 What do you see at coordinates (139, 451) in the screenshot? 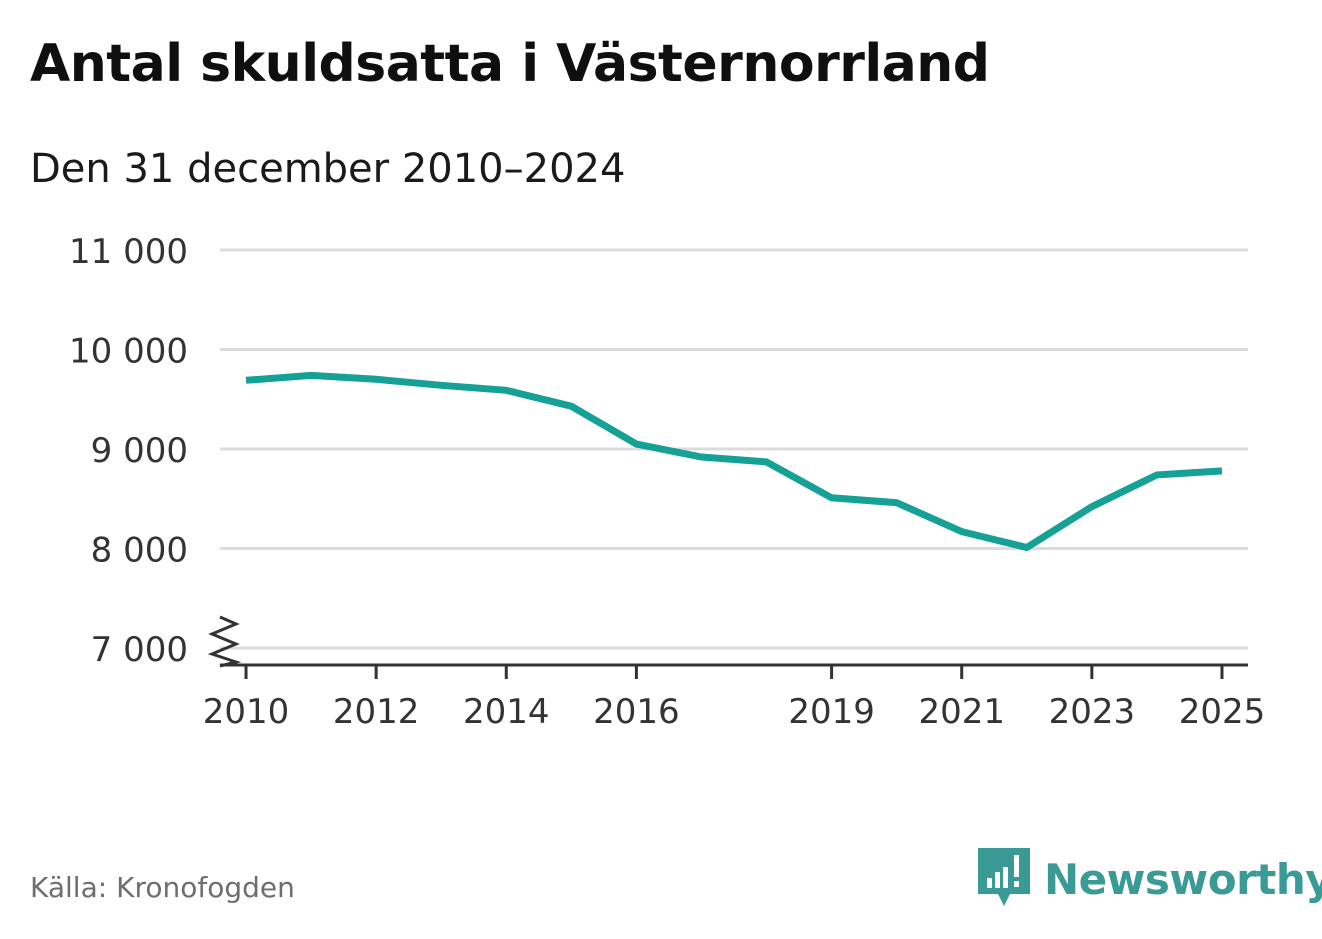
I see `y-tick-label: 9 000` at bounding box center [139, 451].